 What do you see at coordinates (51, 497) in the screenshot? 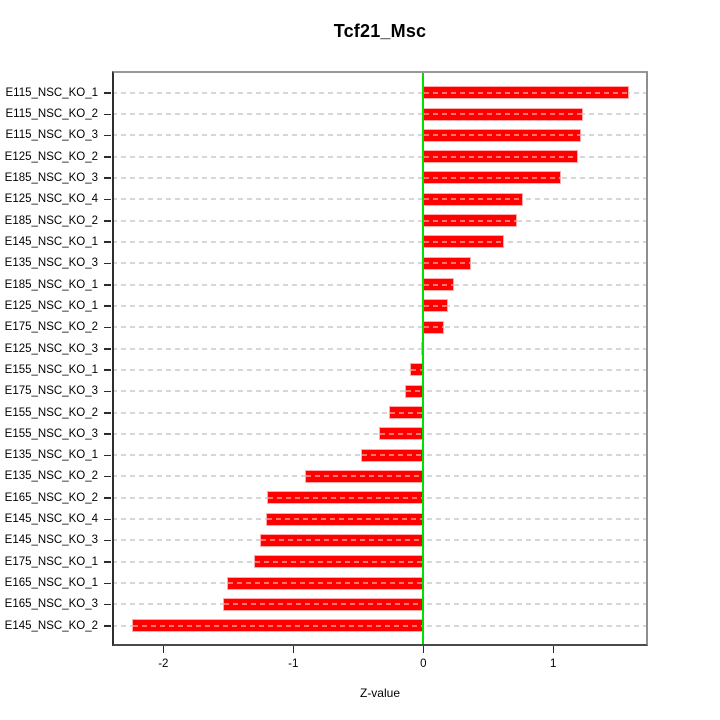
I see `y-axis-category-label: E165_NSC_KO_2` at bounding box center [51, 497].